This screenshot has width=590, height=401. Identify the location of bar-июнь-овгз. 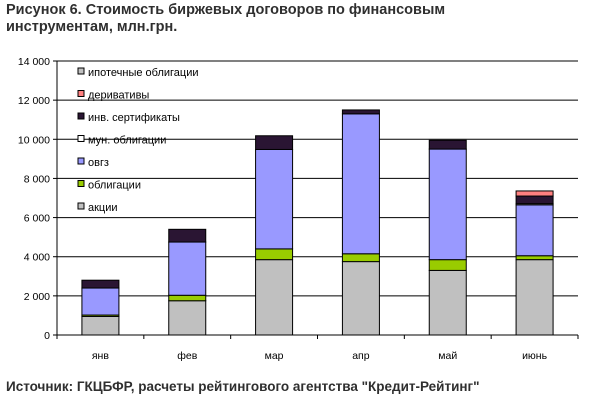
(534, 230).